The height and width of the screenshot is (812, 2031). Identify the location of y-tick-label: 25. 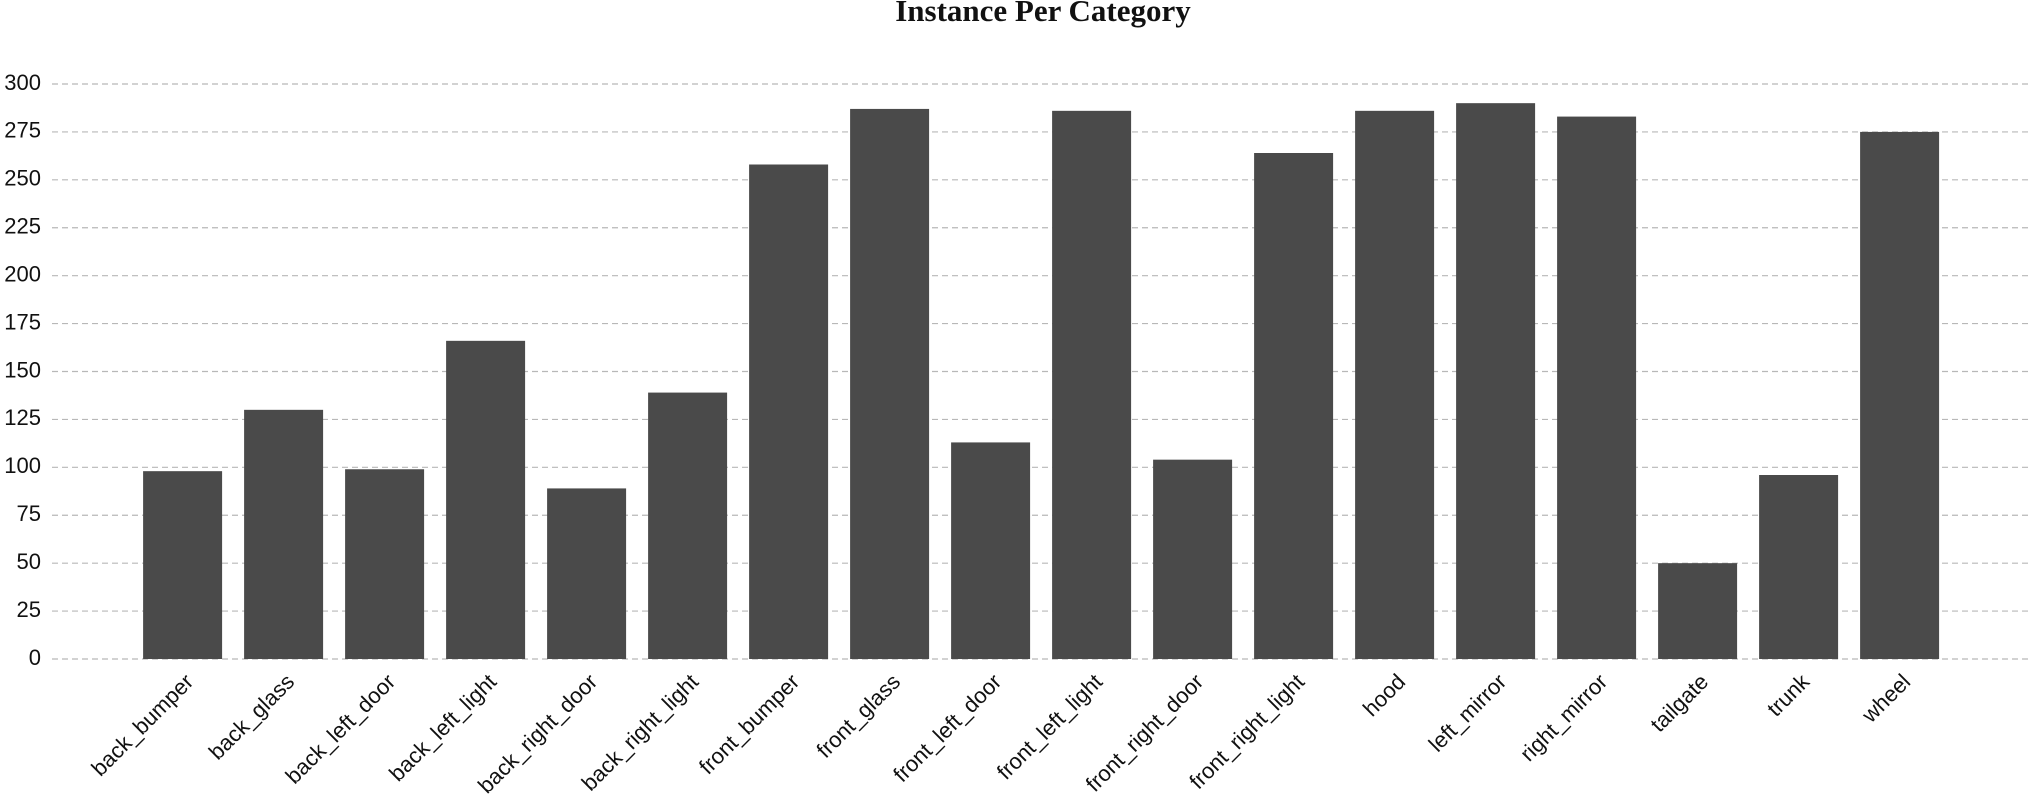
(29, 609).